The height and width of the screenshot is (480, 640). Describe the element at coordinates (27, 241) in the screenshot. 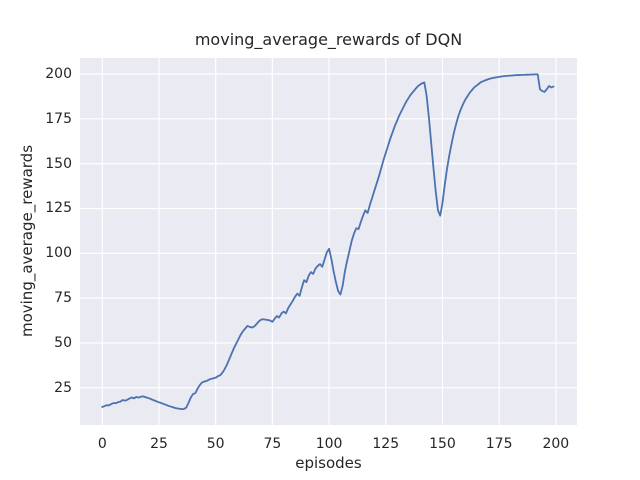

I see `y-axis-label: moving_average_rewards` at that location.